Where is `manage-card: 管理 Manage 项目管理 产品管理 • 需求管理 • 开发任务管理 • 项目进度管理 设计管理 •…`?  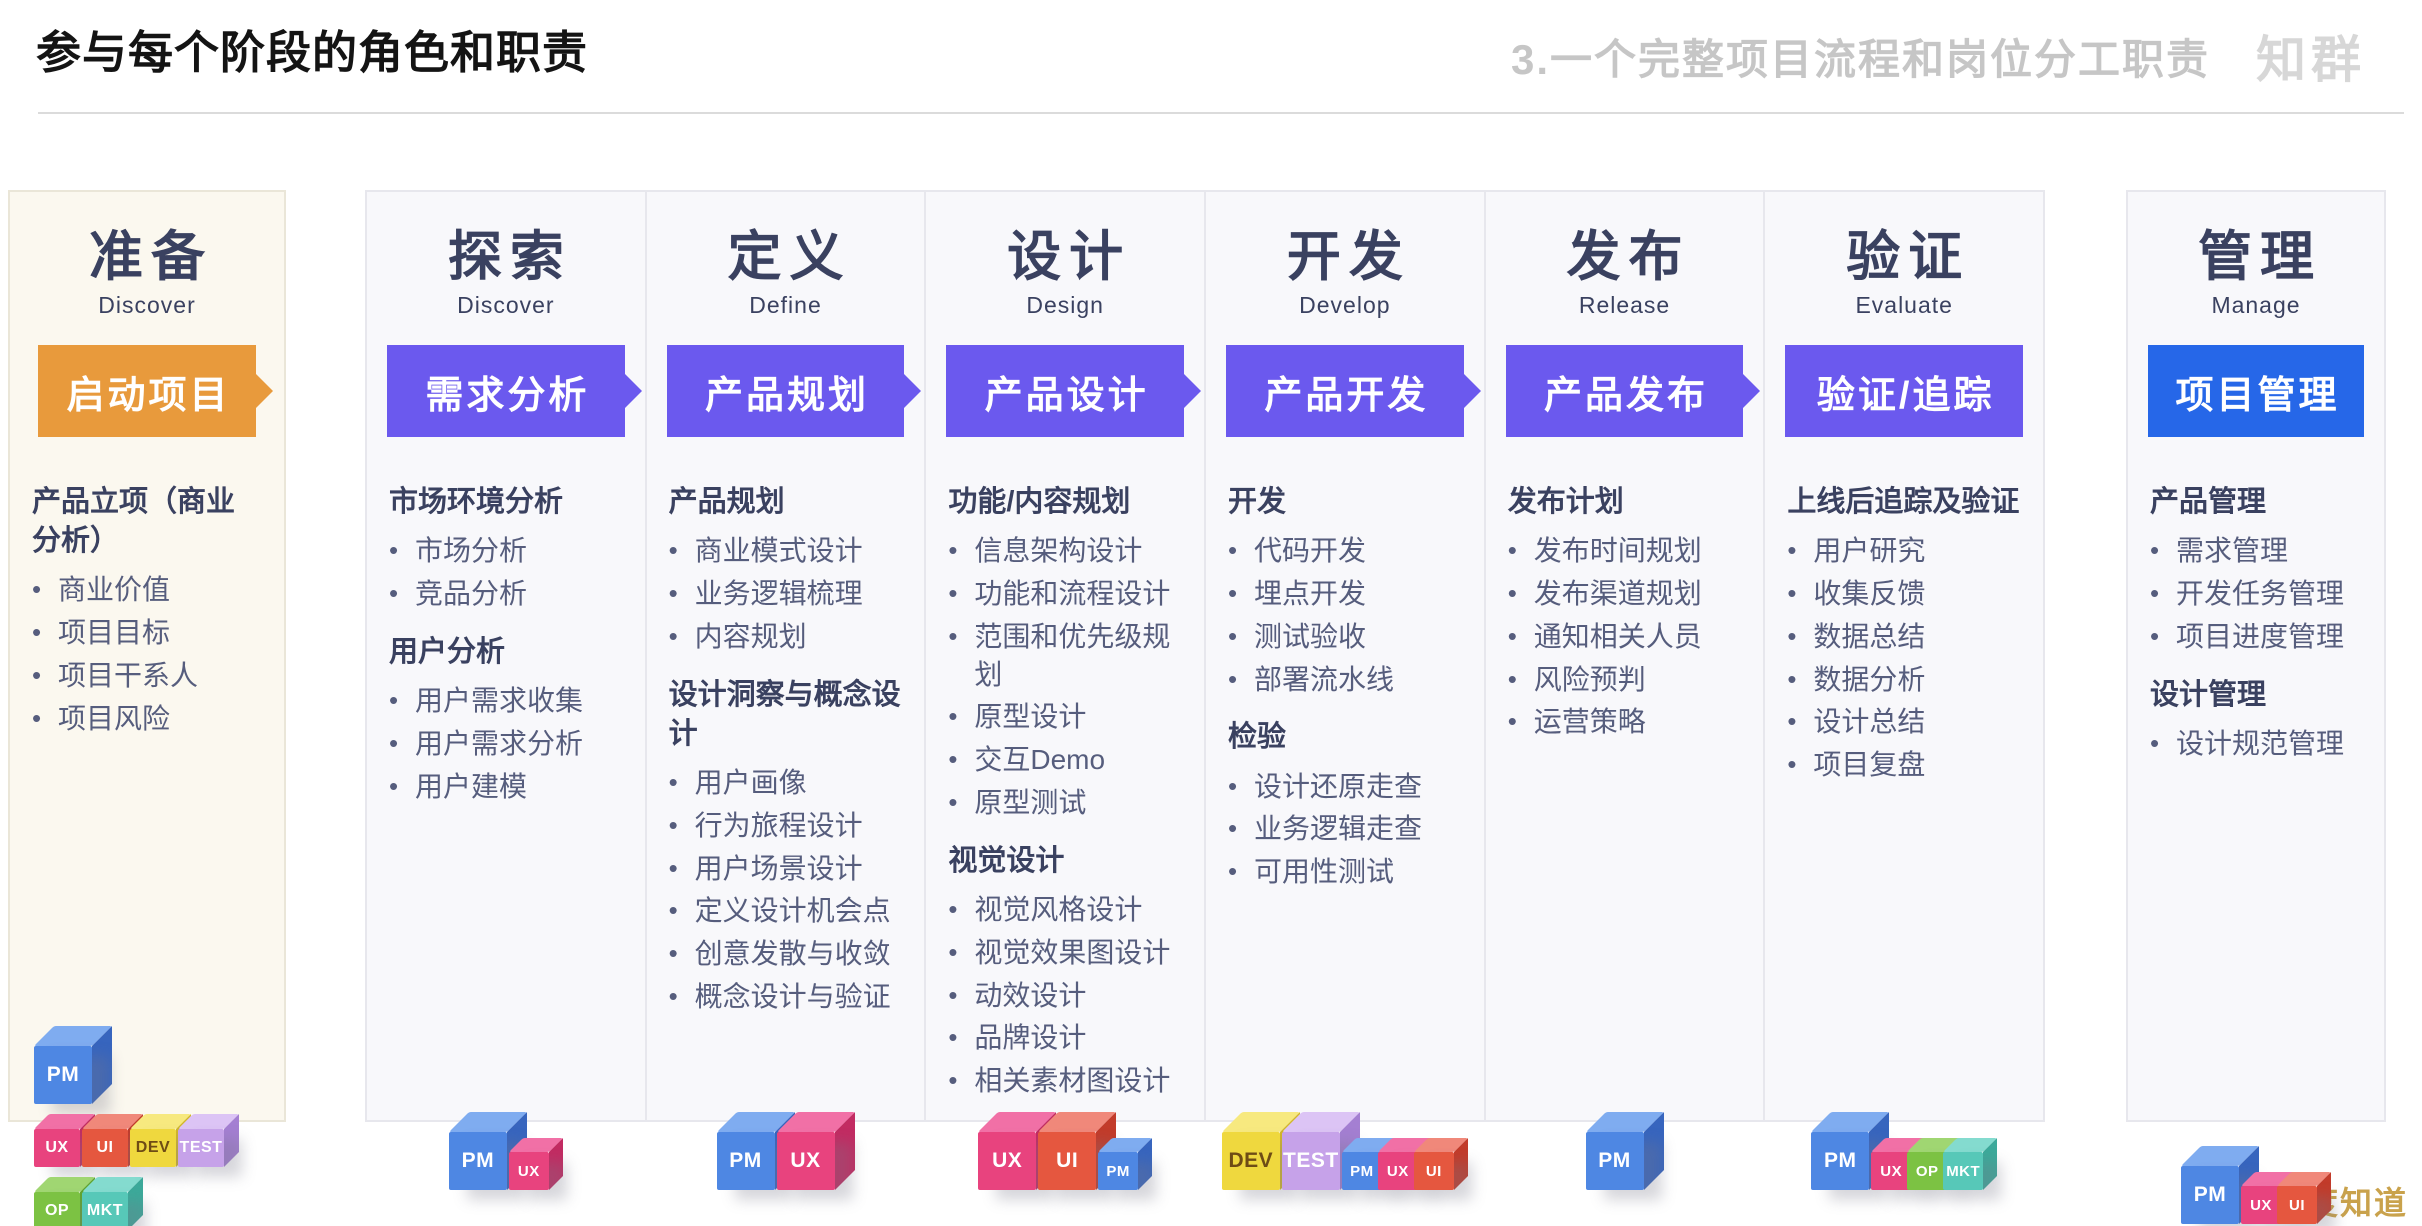
manage-card: 管理 Manage 项目管理 产品管理 • 需求管理 • 开发任务管理 • 项目进度管理 设计管理 •… is located at coordinates (2256, 707).